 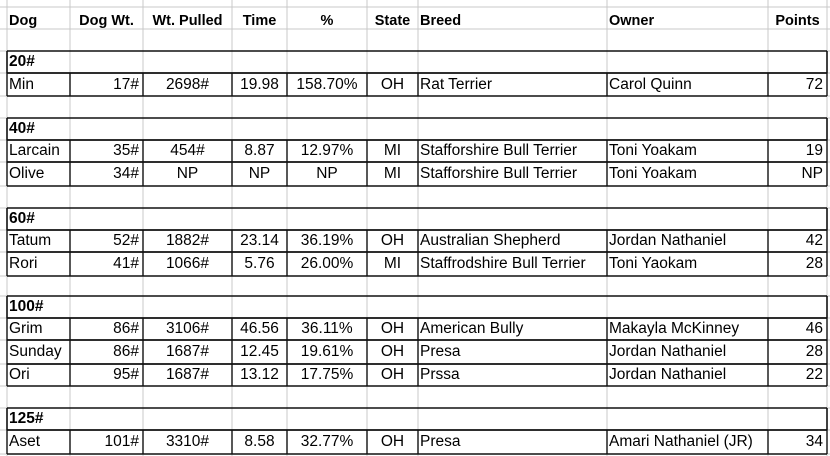 I want to click on cell-pct: NP, so click(x=327, y=174).